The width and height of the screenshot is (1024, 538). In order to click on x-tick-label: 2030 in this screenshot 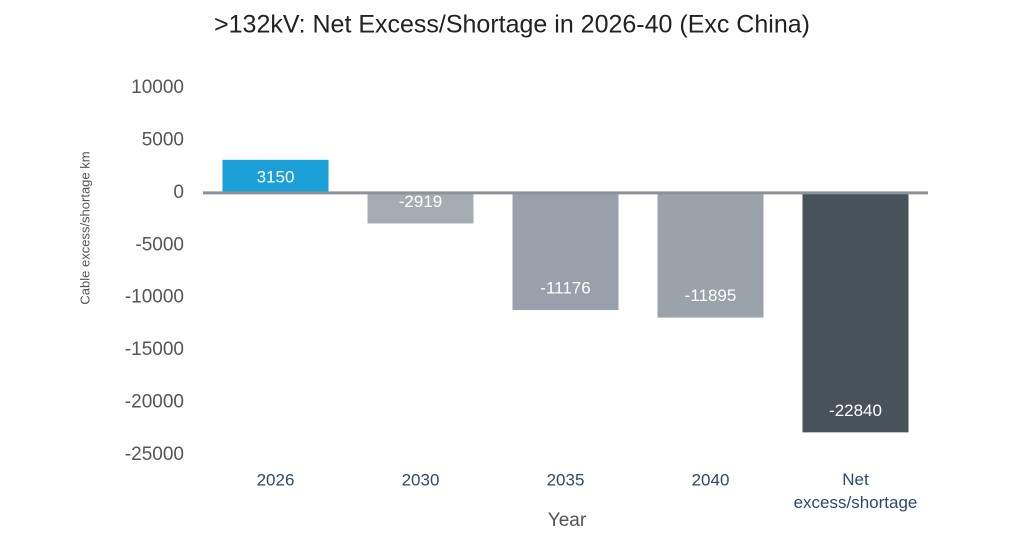, I will do `click(421, 479)`.